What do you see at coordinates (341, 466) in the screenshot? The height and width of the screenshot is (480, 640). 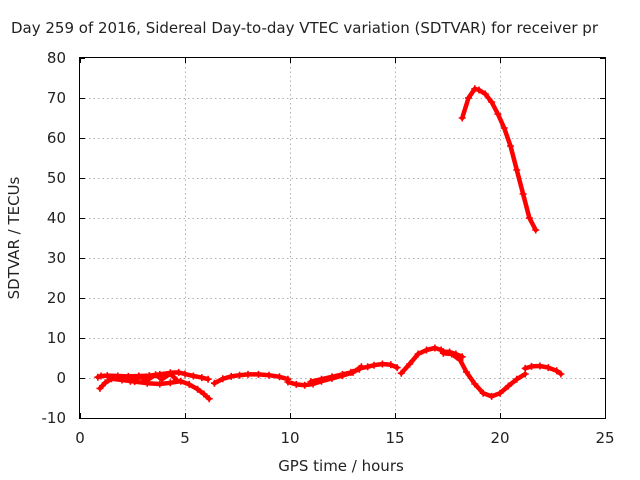 I see `x-axis-label: GPS time / hours` at bounding box center [341, 466].